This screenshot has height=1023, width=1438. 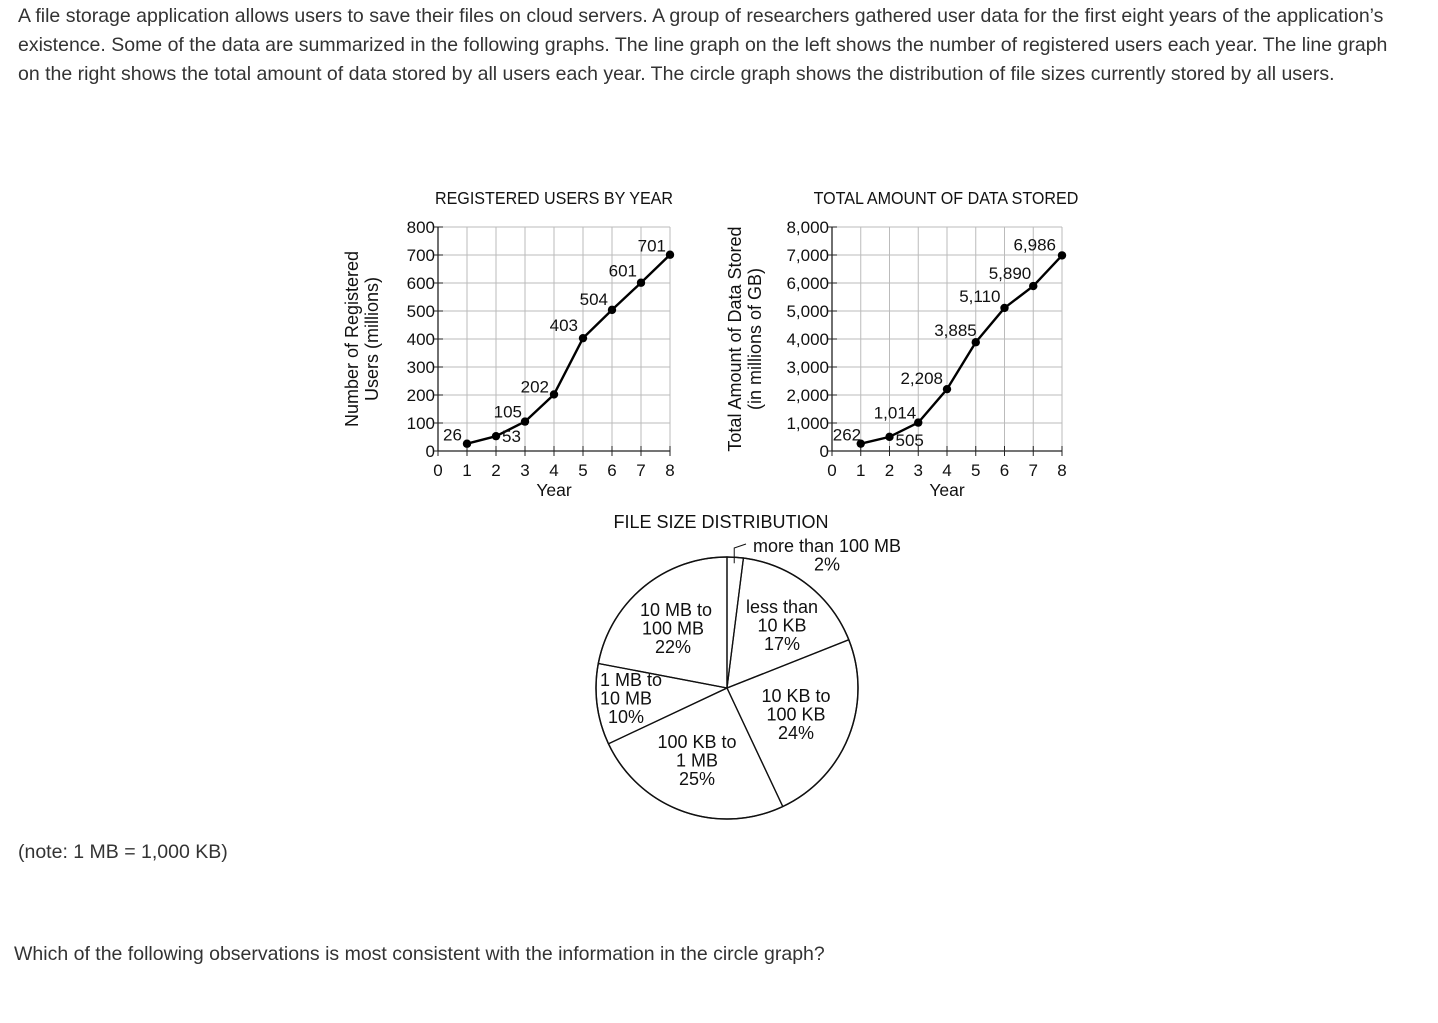 What do you see at coordinates (123, 852) in the screenshot?
I see `unit-note: (note: 1 MB = 1,000 KB)` at bounding box center [123, 852].